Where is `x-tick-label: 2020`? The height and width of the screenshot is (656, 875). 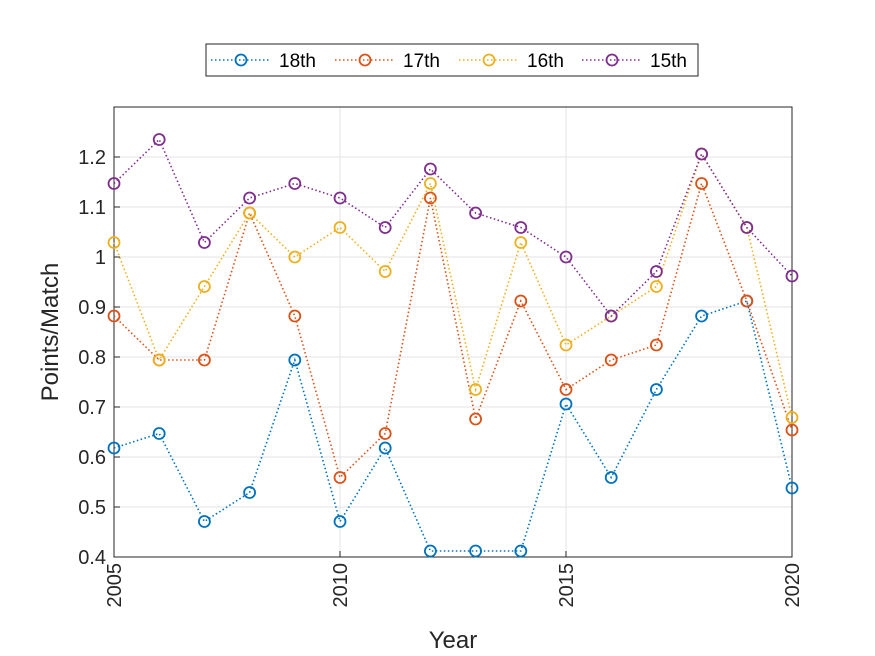 x-tick-label: 2020 is located at coordinates (793, 585).